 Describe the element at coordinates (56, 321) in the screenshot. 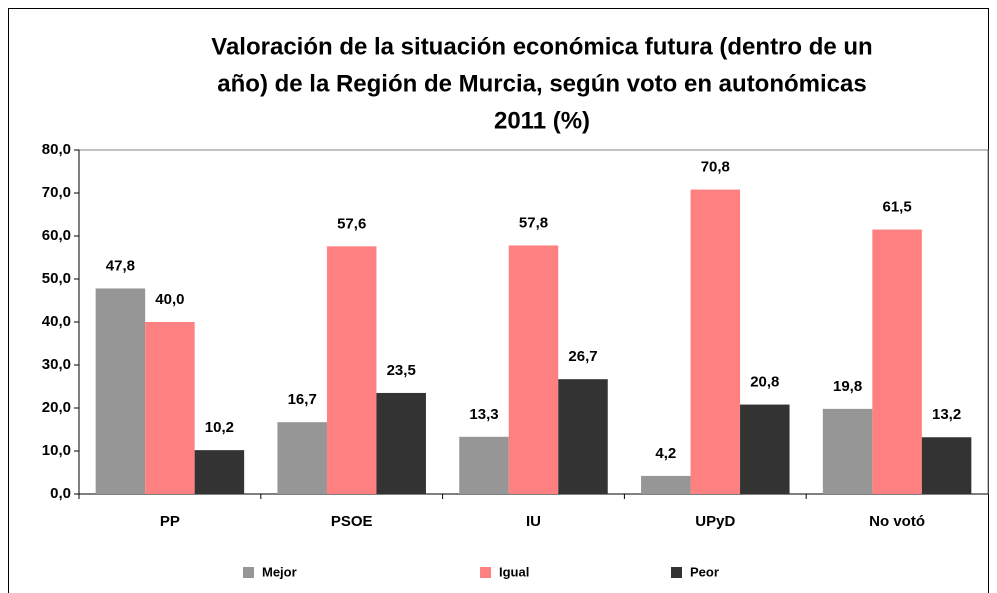

I see `y-tick-label: 40,0` at that location.